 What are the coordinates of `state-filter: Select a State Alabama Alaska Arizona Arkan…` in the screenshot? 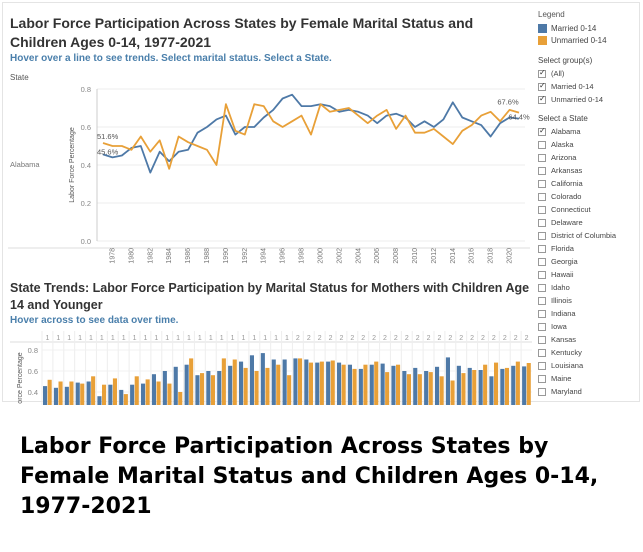 It's located at (590, 256).